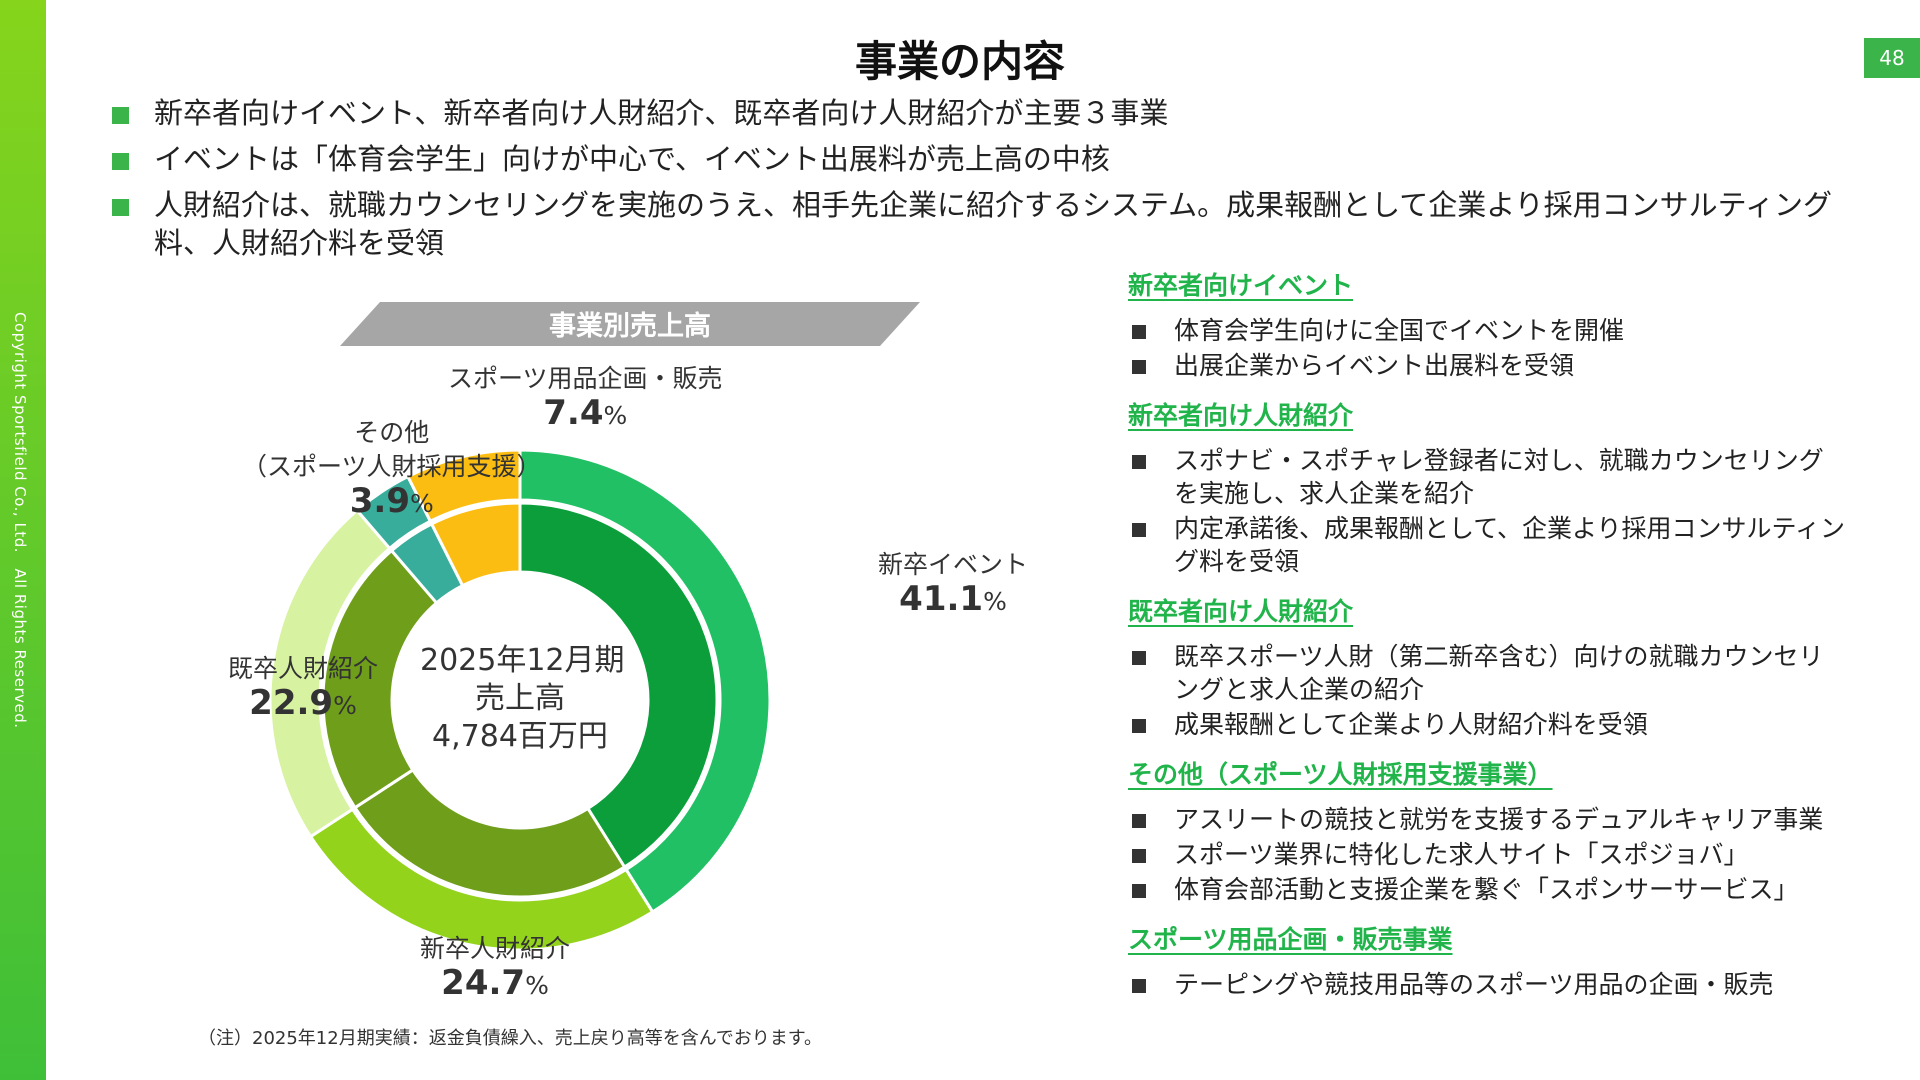  Describe the element at coordinates (573, 413) in the screenshot. I see `slice-value: 7.4` at that location.